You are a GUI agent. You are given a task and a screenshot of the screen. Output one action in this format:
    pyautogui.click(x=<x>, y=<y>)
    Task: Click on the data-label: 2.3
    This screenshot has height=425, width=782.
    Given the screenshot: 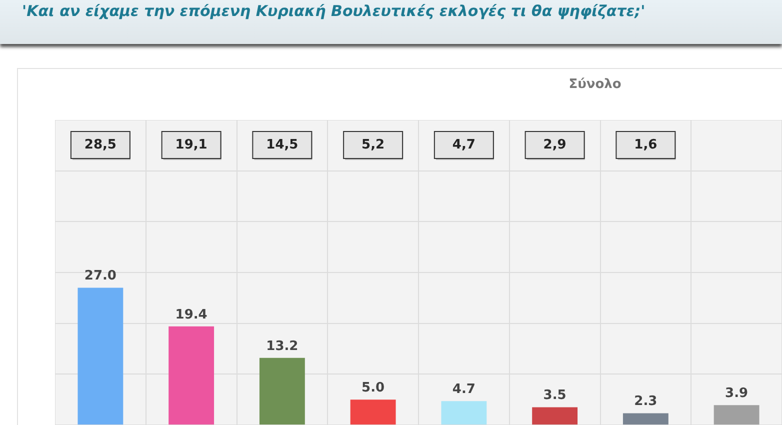 What is the action you would take?
    pyautogui.click(x=646, y=402)
    